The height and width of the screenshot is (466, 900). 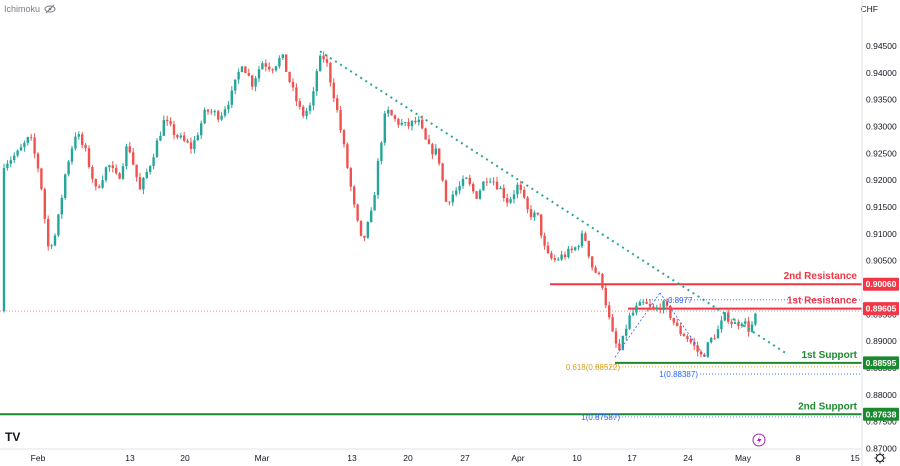 What do you see at coordinates (30, 9) in the screenshot?
I see `indicator-legend: Ichimoku` at bounding box center [30, 9].